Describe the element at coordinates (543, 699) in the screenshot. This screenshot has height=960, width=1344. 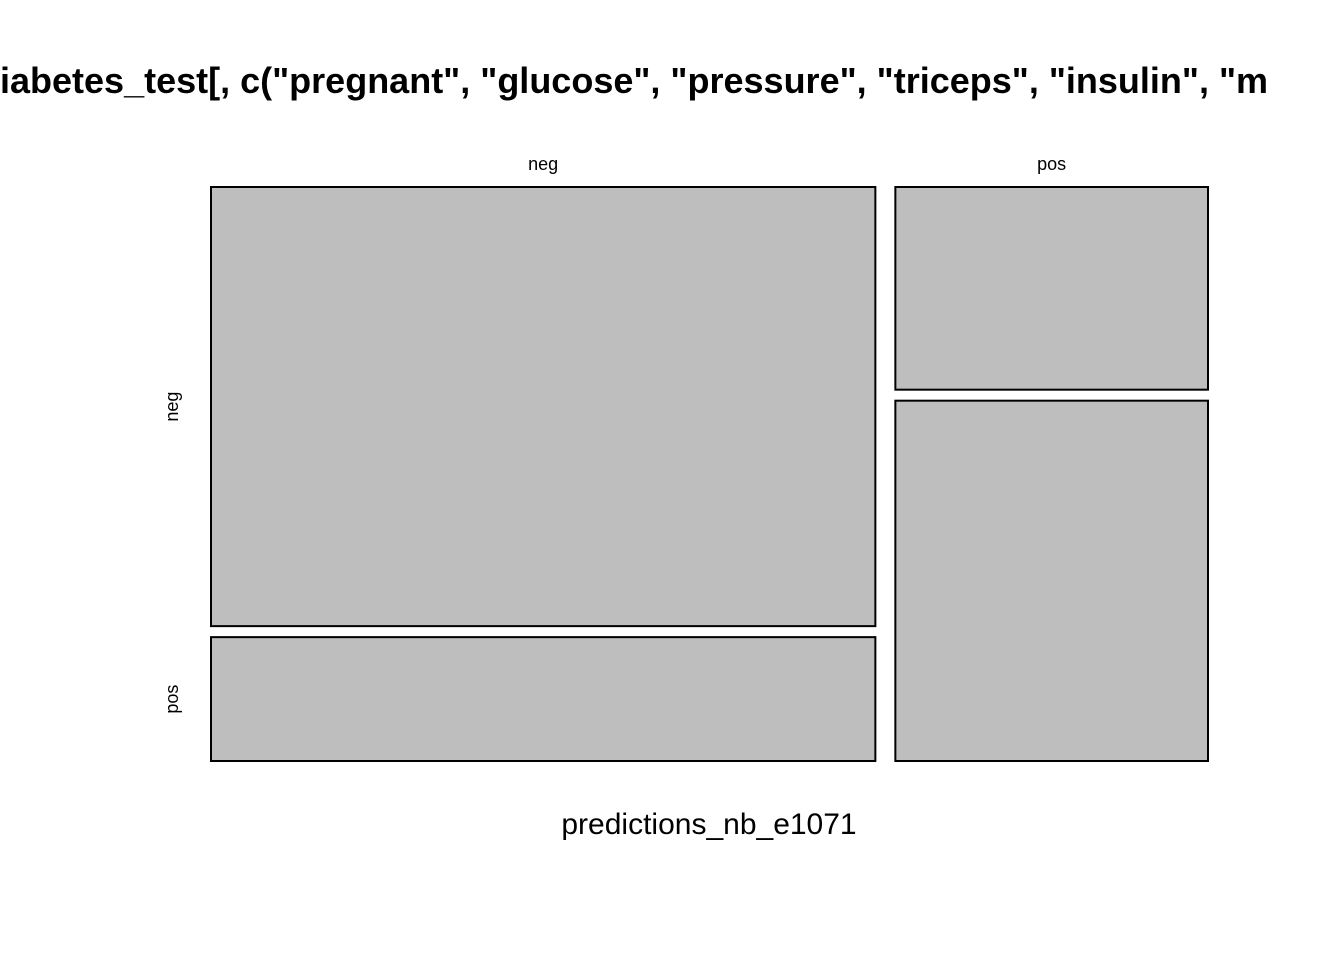
I see `tile-neg-pos` at that location.